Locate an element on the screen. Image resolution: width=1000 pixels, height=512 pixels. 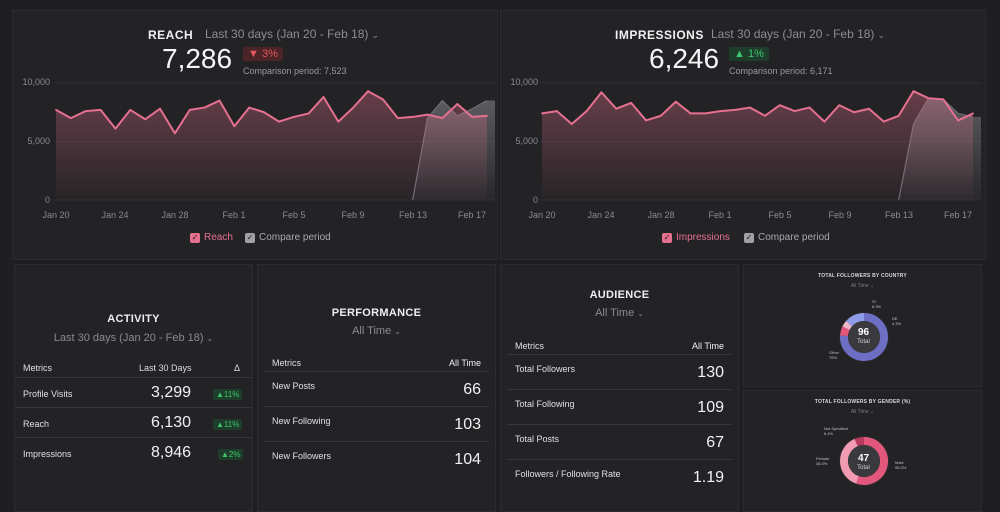
audience-range-dropdown: All Time ⌄ is located at coordinates (619, 313).